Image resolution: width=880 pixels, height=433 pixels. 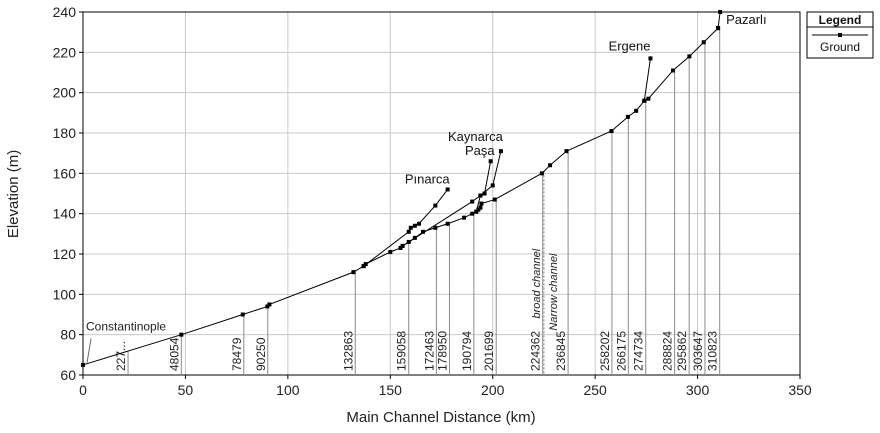 What do you see at coordinates (605, 351) in the screenshot?
I see `station-label: 258202` at bounding box center [605, 351].